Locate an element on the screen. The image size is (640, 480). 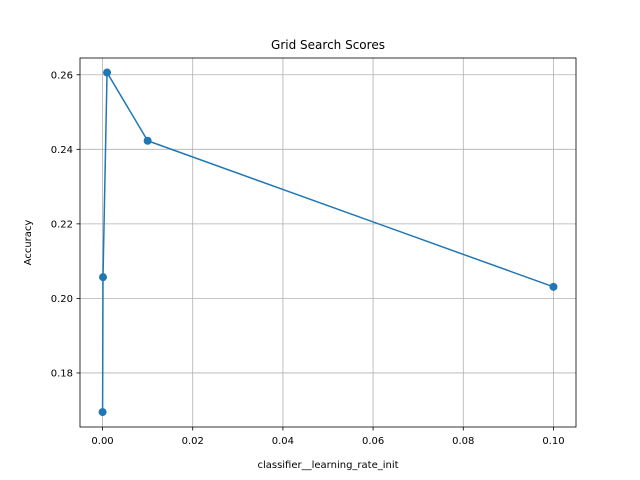
x-tick-label: 0.08 is located at coordinates (463, 441).